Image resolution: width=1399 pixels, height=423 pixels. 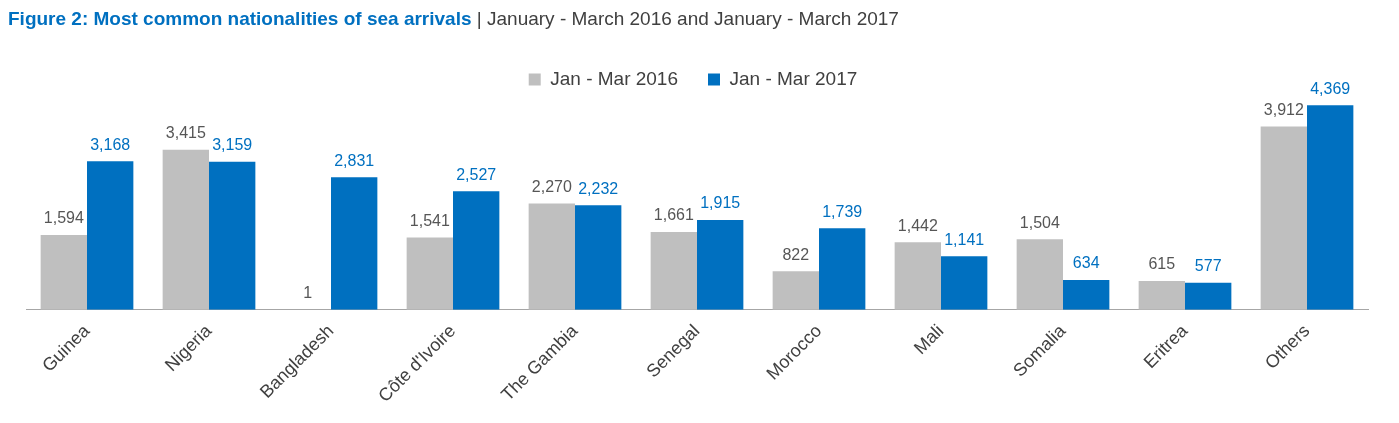 What do you see at coordinates (614, 78) in the screenshot?
I see `legend-label: Jan - Mar 2016` at bounding box center [614, 78].